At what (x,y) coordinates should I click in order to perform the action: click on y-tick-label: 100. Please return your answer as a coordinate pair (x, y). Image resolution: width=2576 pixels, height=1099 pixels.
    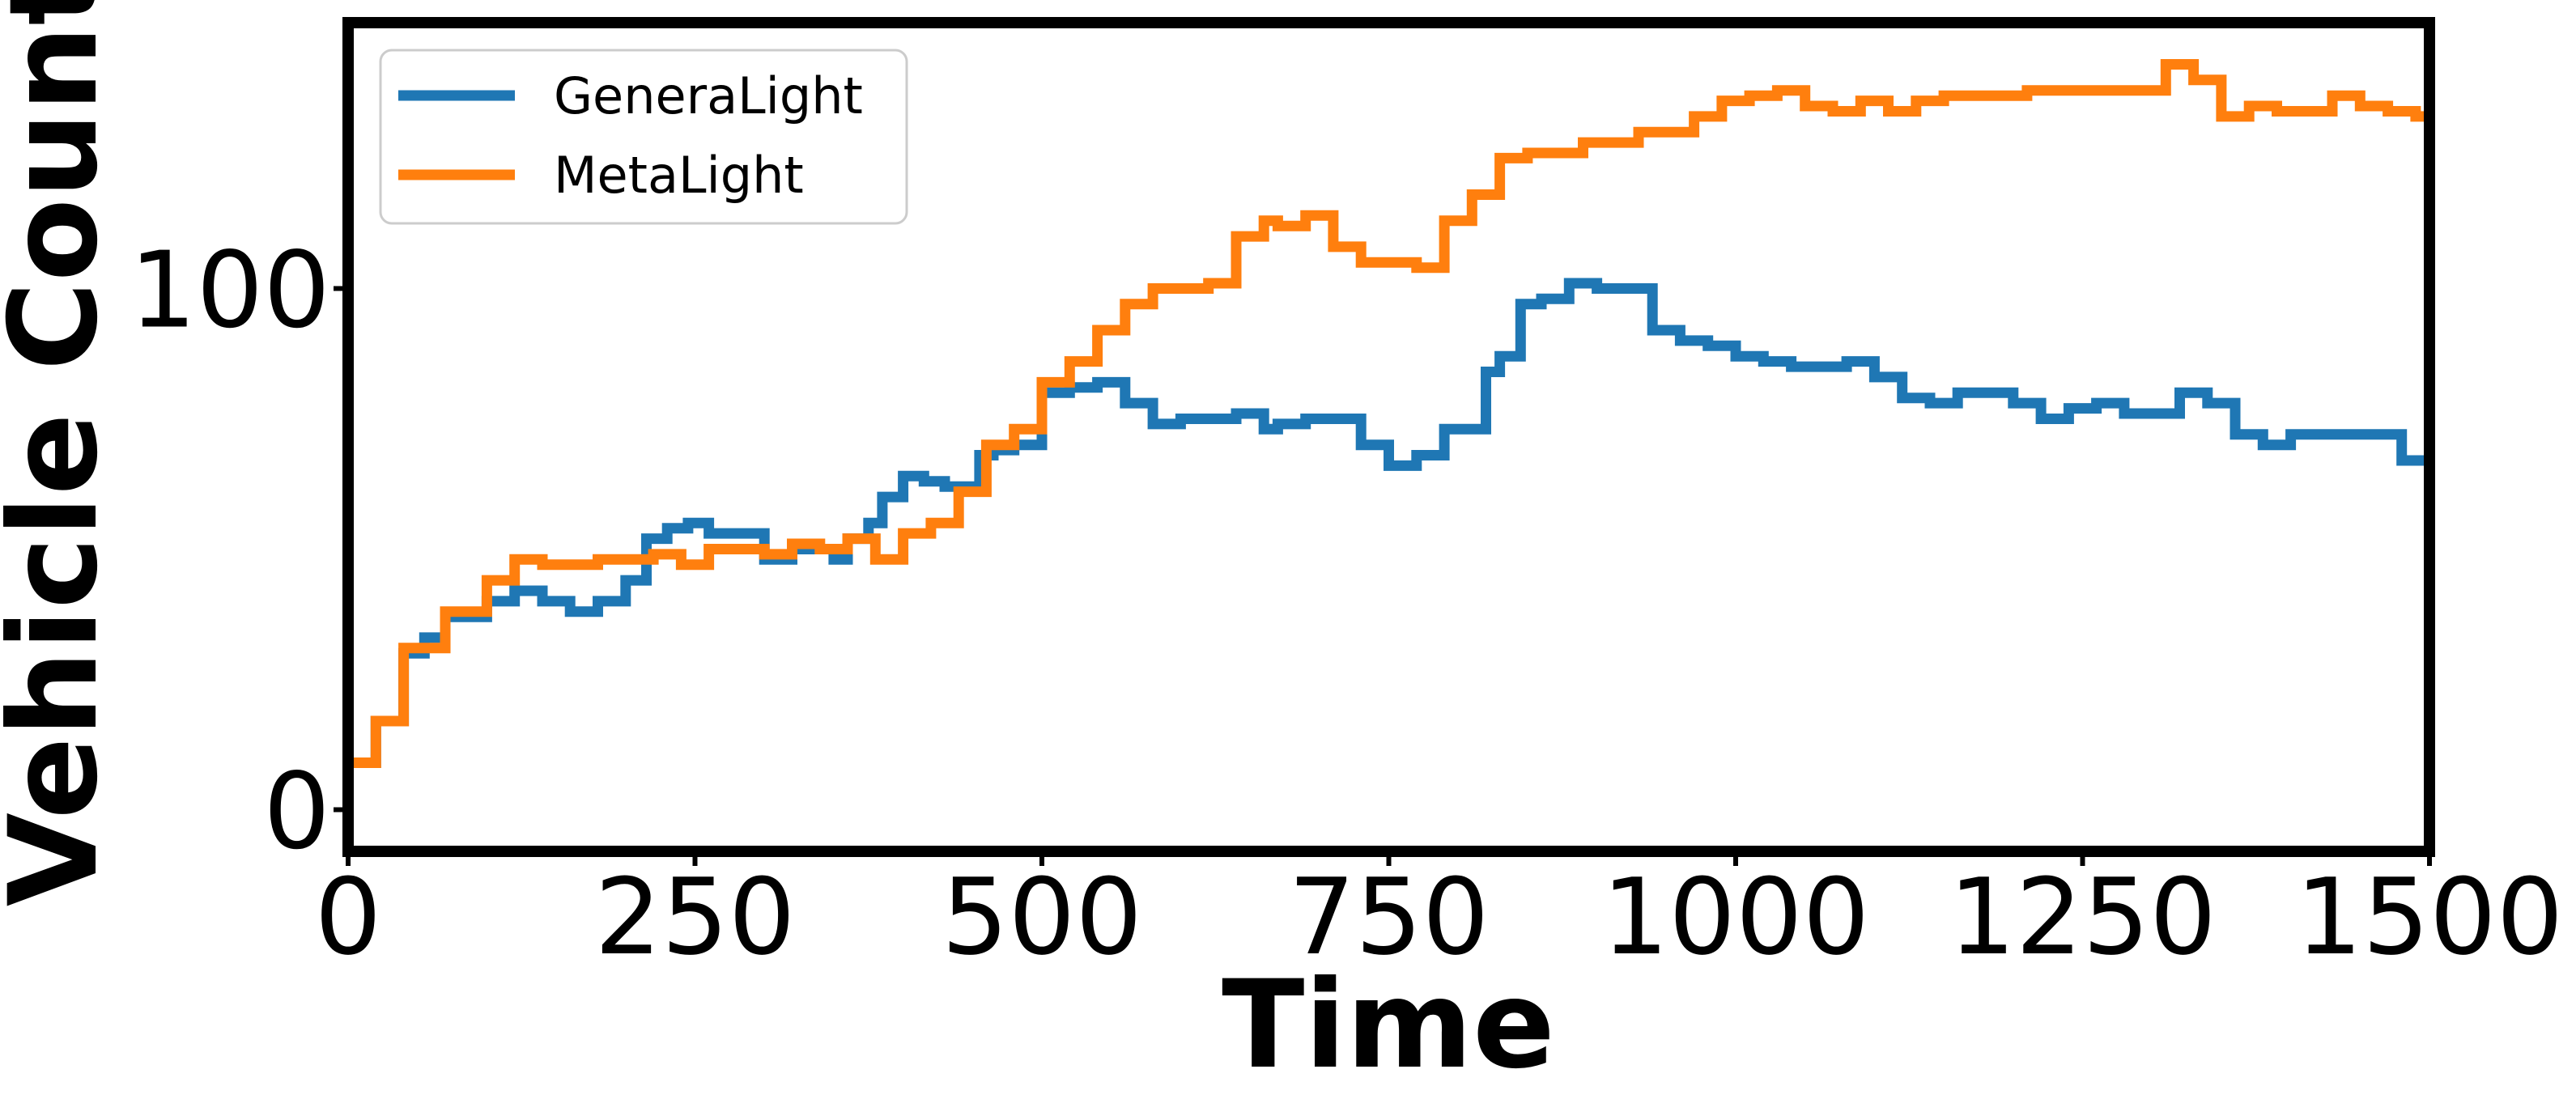
    Looking at the image, I should click on (230, 289).